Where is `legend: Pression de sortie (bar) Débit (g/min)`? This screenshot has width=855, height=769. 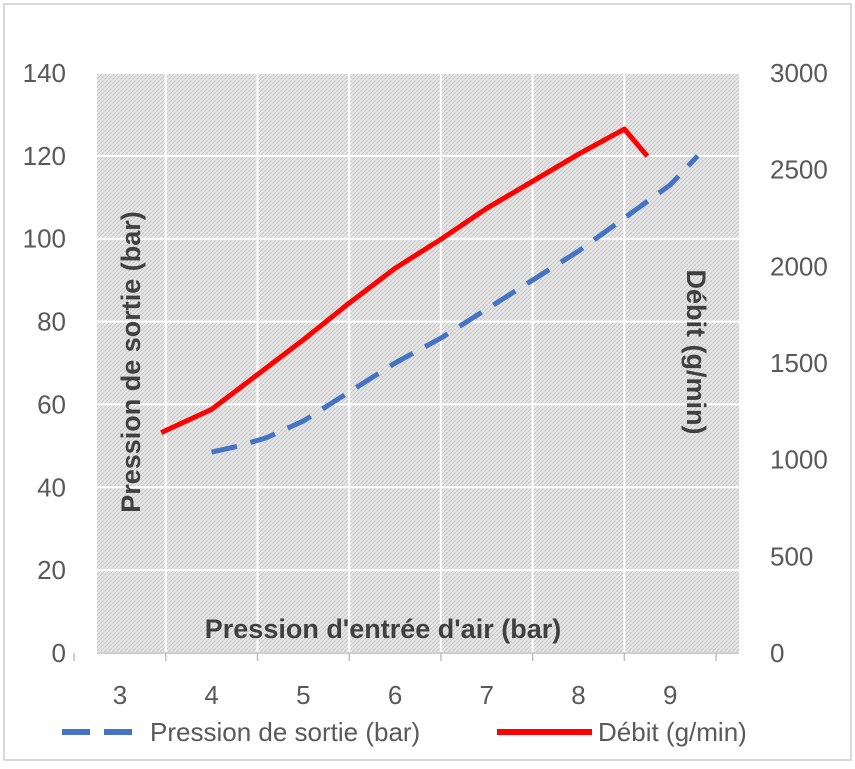 legend: Pression de sortie (bar) Débit (g/min) is located at coordinates (404, 732).